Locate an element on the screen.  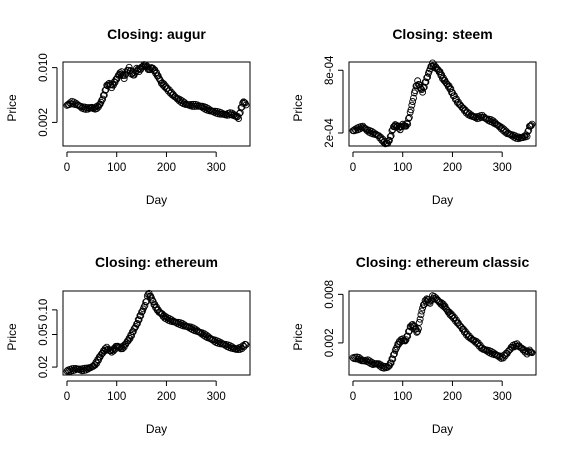
chart-title: Closing: augur is located at coordinates (156, 34).